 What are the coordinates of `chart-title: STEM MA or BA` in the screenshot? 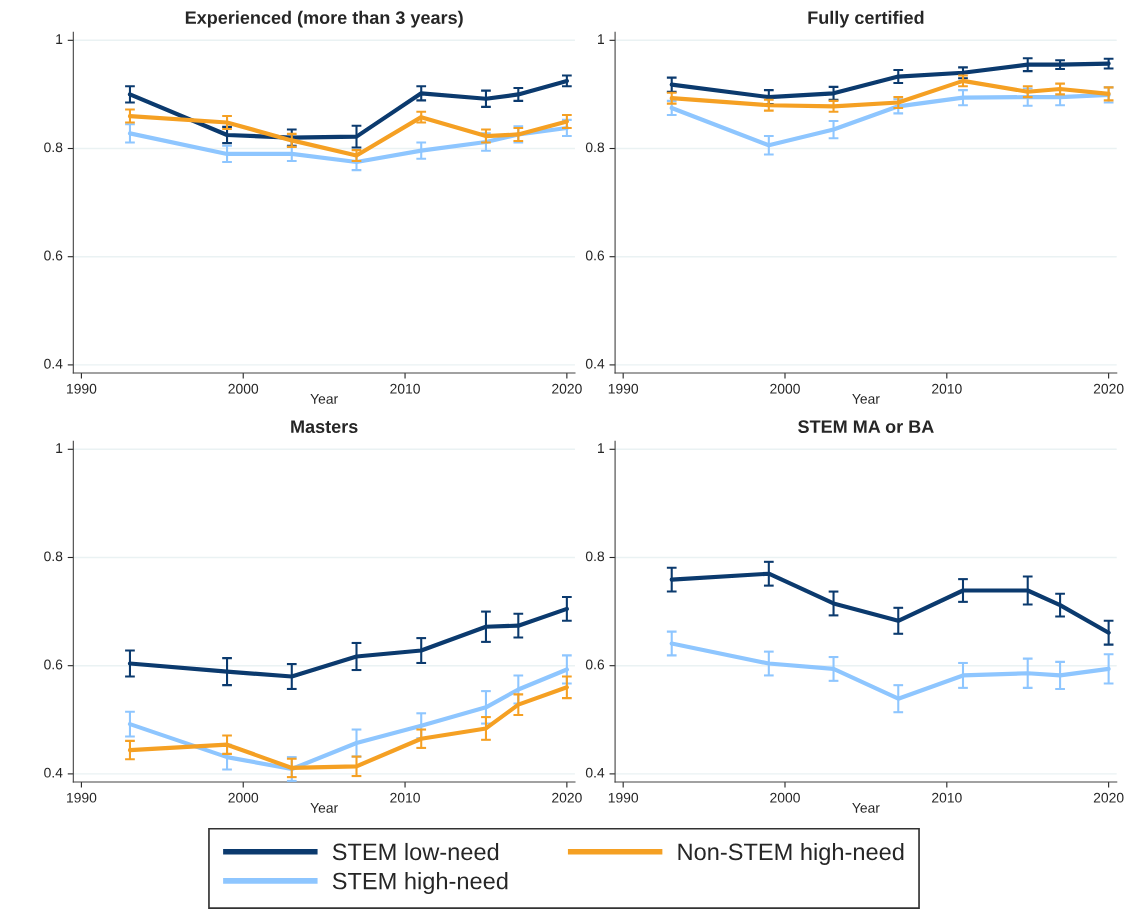 It's located at (866, 427).